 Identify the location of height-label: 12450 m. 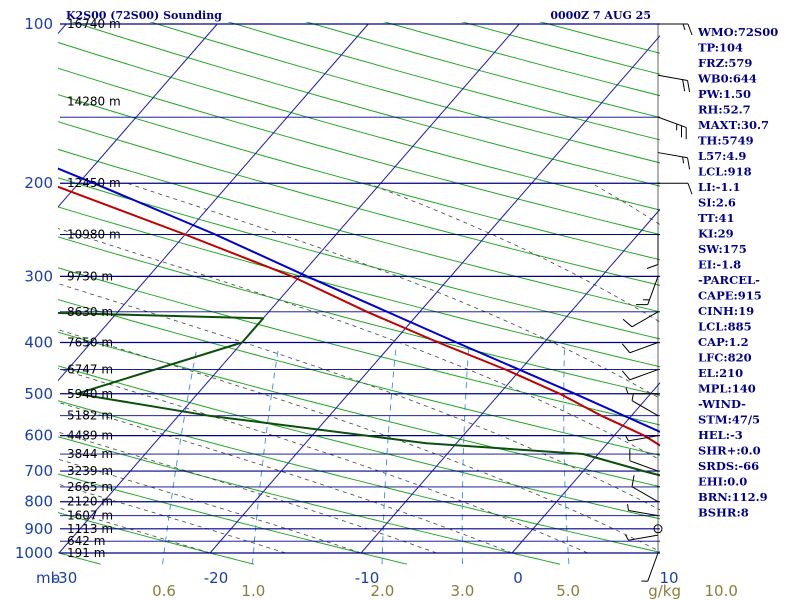
(94, 183).